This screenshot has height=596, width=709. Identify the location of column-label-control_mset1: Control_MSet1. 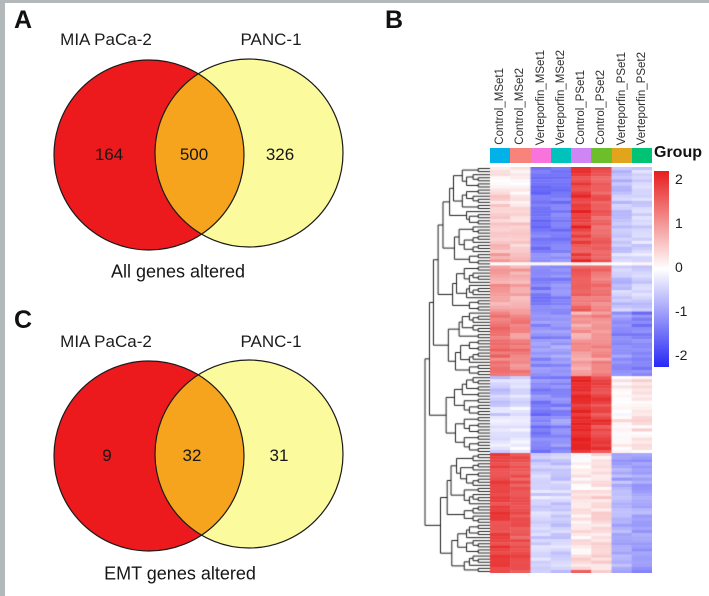
(500, 74).